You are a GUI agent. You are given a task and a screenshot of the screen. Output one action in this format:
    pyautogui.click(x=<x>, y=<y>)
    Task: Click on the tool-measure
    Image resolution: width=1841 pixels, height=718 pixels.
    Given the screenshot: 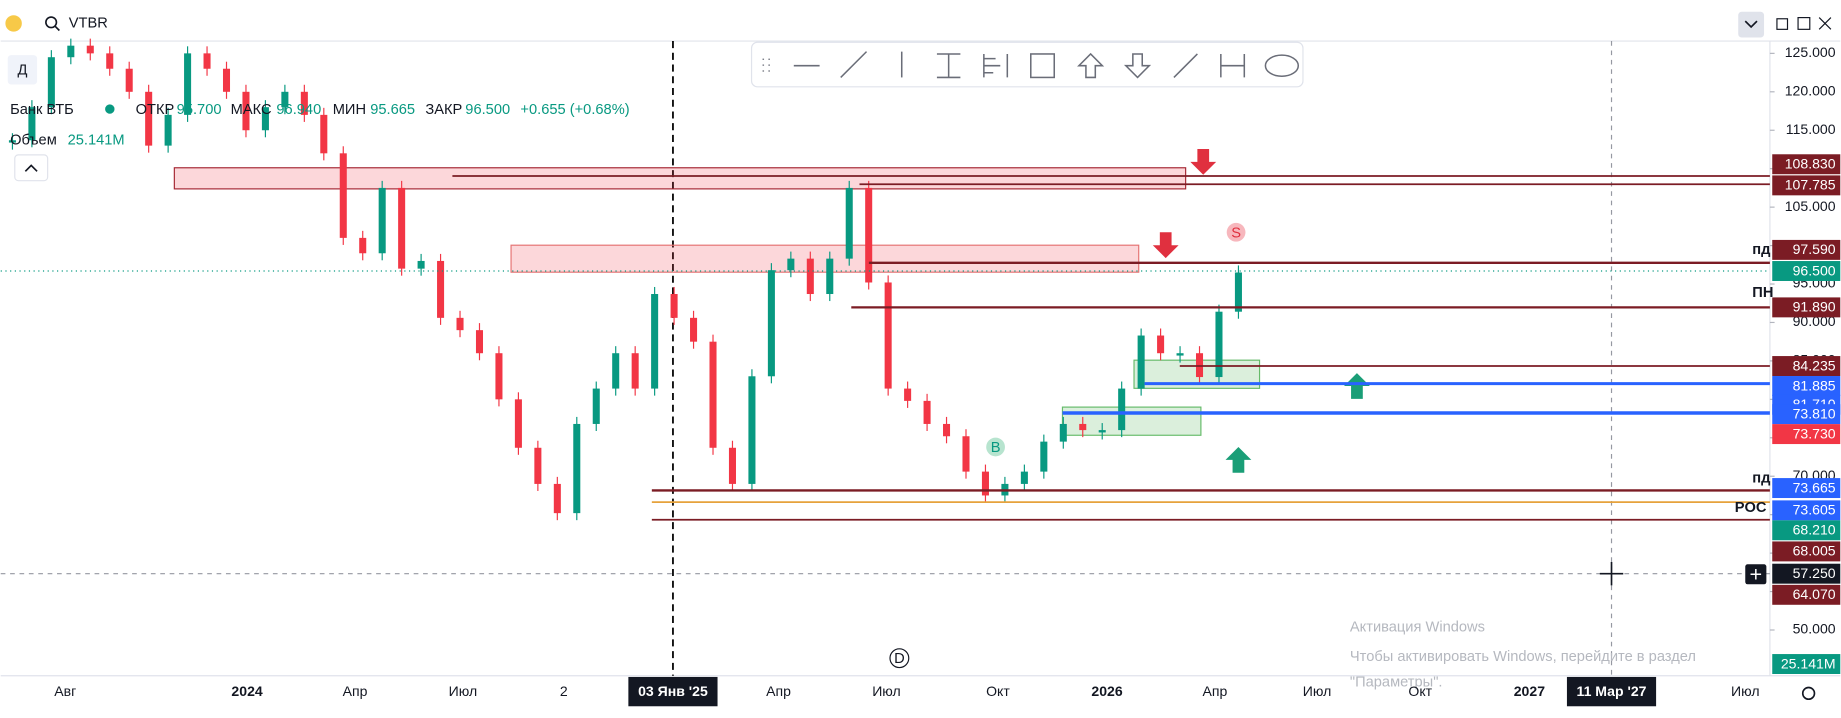 What is the action you would take?
    pyautogui.click(x=1233, y=65)
    